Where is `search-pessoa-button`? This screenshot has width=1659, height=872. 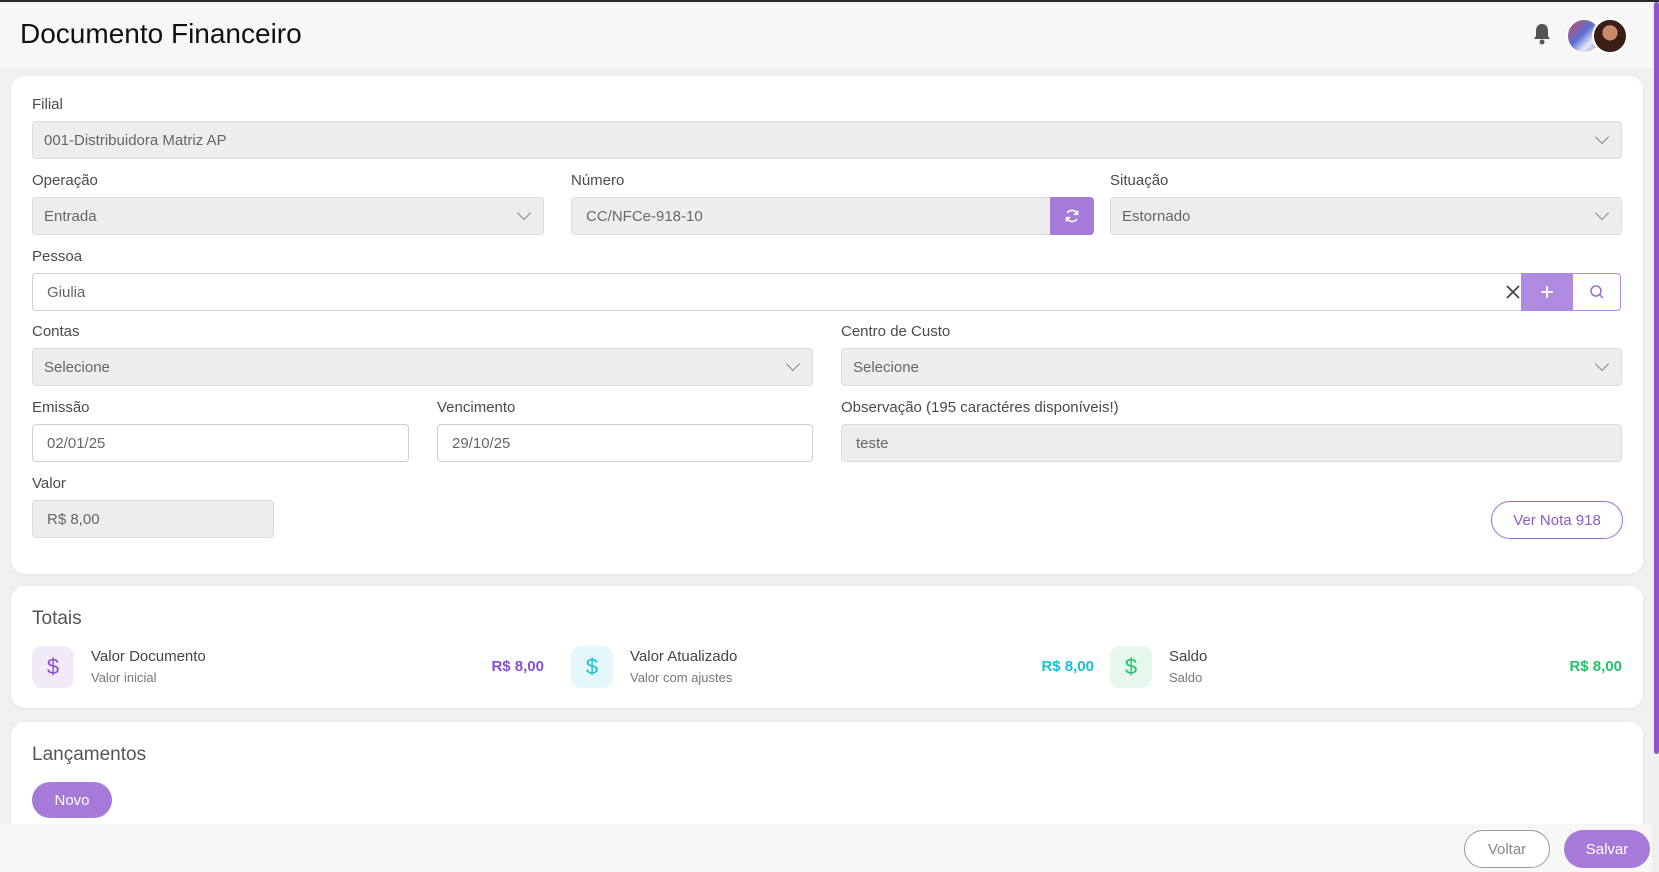
search-pessoa-button is located at coordinates (1596, 292).